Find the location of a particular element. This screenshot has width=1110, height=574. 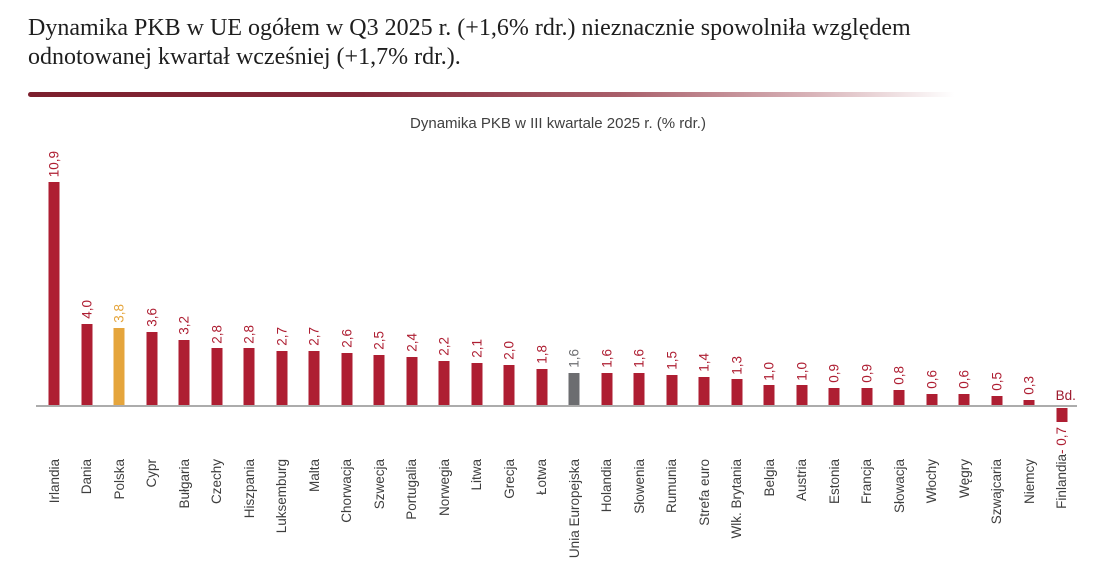

category-label-slot: Dania is located at coordinates (87, 499).